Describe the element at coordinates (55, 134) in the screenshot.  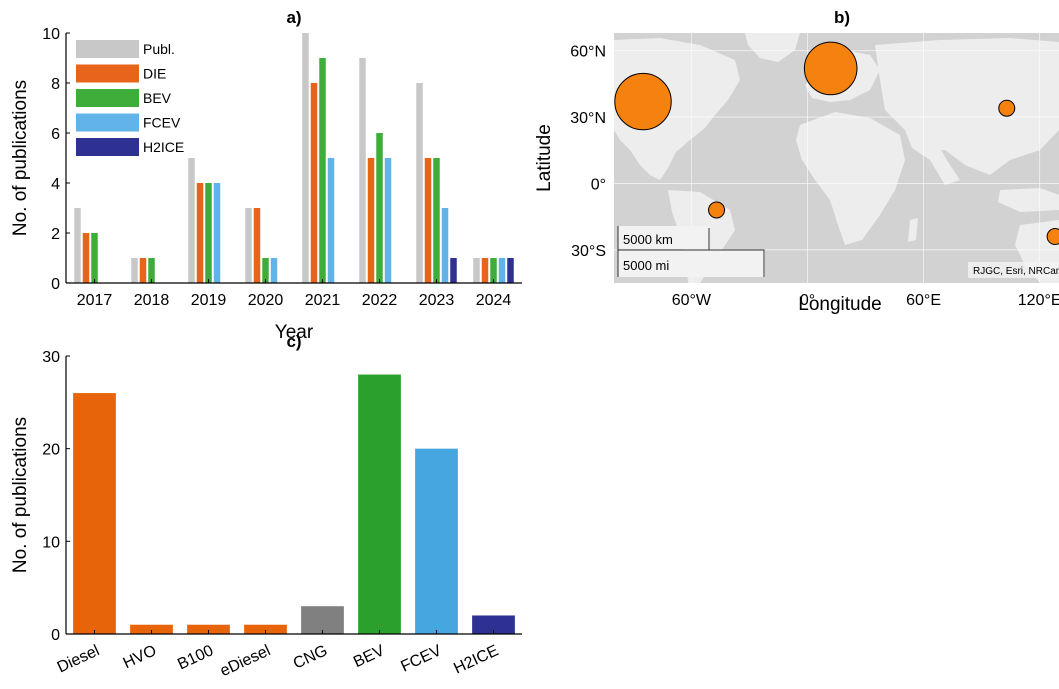
I see `y-tick-label: 6` at that location.